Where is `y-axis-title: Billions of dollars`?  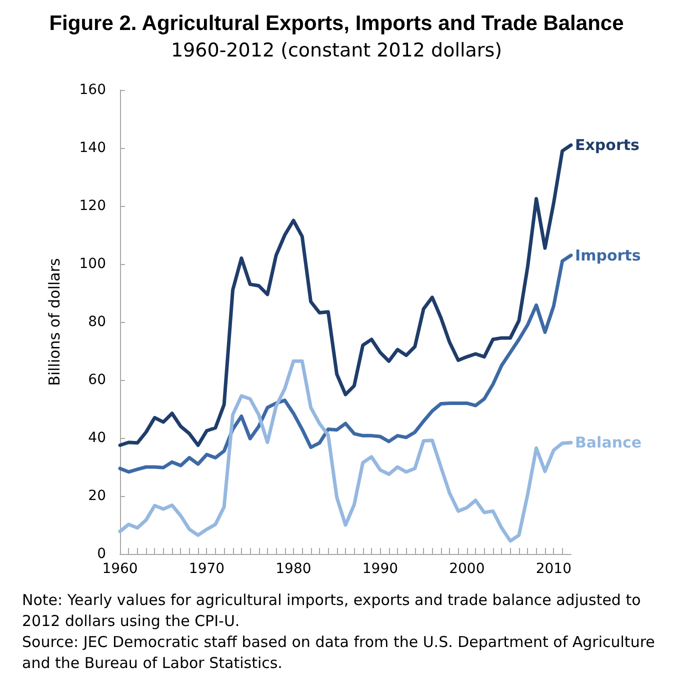 y-axis-title: Billions of dollars is located at coordinates (55, 322).